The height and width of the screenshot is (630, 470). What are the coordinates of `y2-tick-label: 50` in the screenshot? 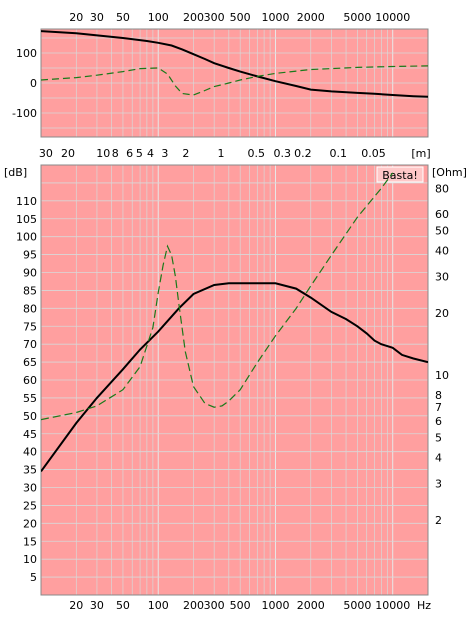 It's located at (442, 231).